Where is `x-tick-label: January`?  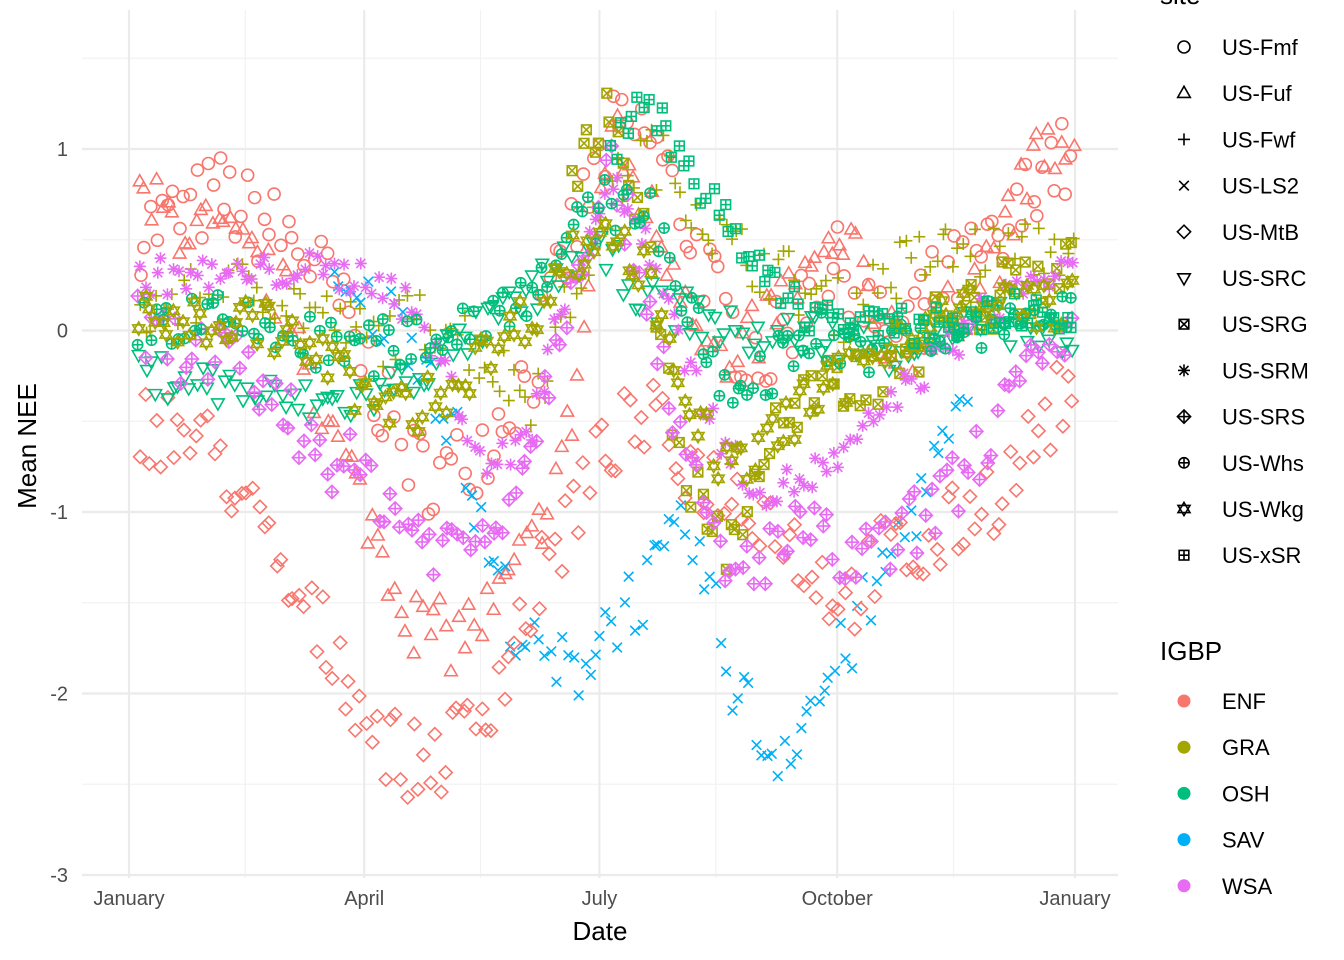
x-tick-label: January is located at coordinates (128, 899).